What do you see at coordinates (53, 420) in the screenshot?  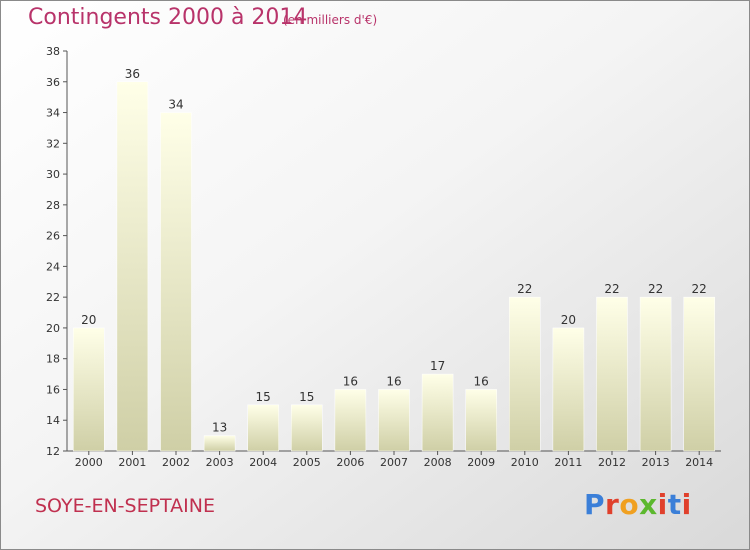 I see `y-tick-label: 14` at bounding box center [53, 420].